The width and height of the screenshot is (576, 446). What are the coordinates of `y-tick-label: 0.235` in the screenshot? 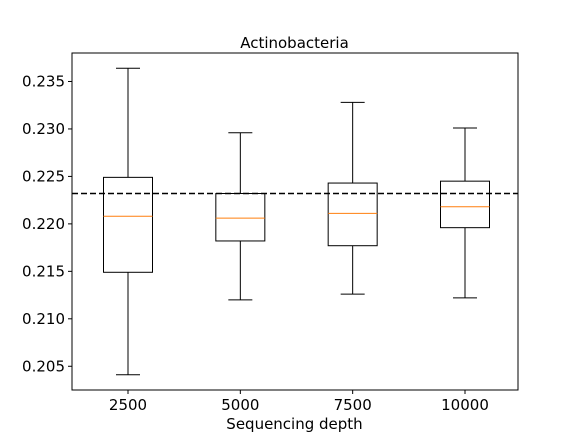 It's located at (43, 81).